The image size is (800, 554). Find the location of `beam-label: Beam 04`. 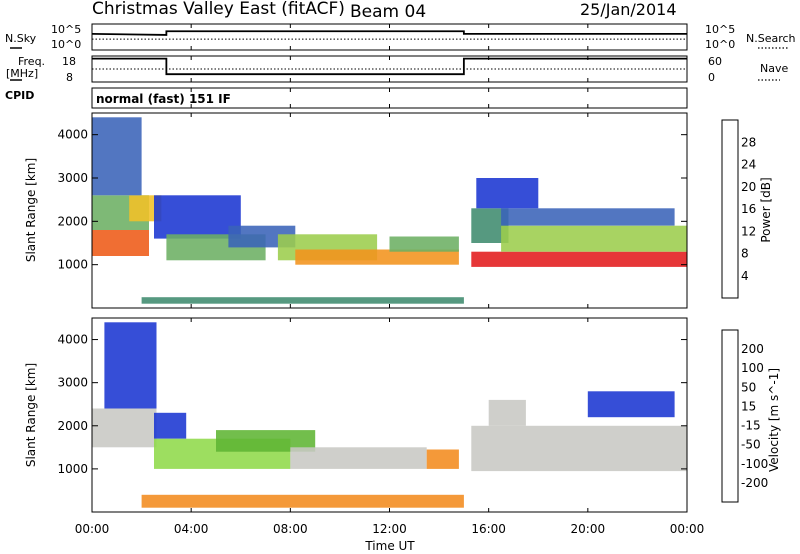

beam-label: Beam 04 is located at coordinates (388, 12).